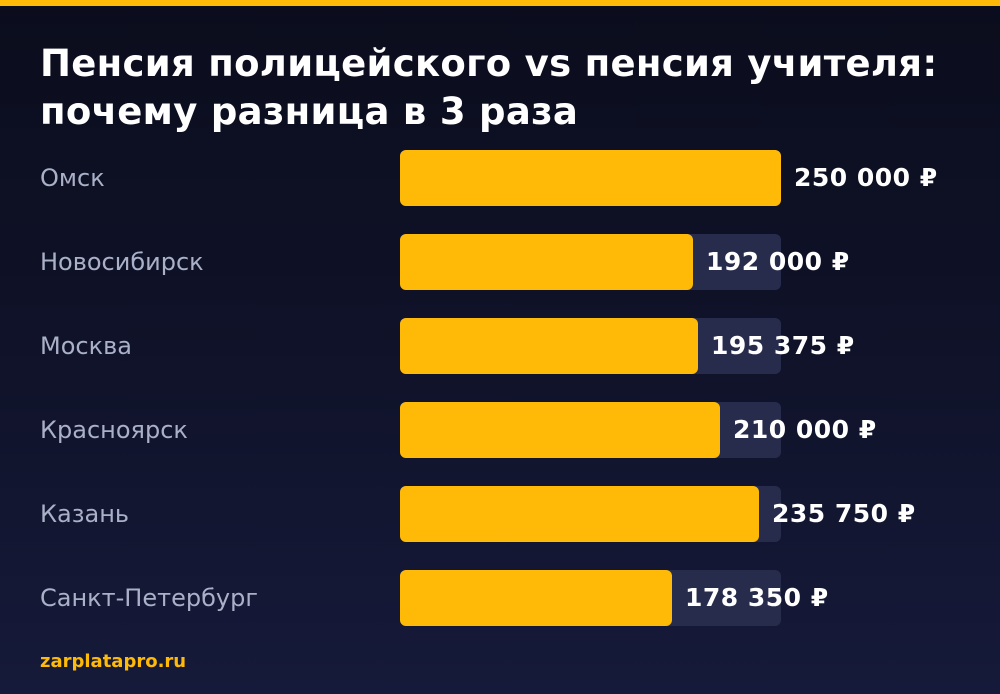  What do you see at coordinates (757, 597) in the screenshot?
I see `value-label: 178 350 ₽` at bounding box center [757, 597].